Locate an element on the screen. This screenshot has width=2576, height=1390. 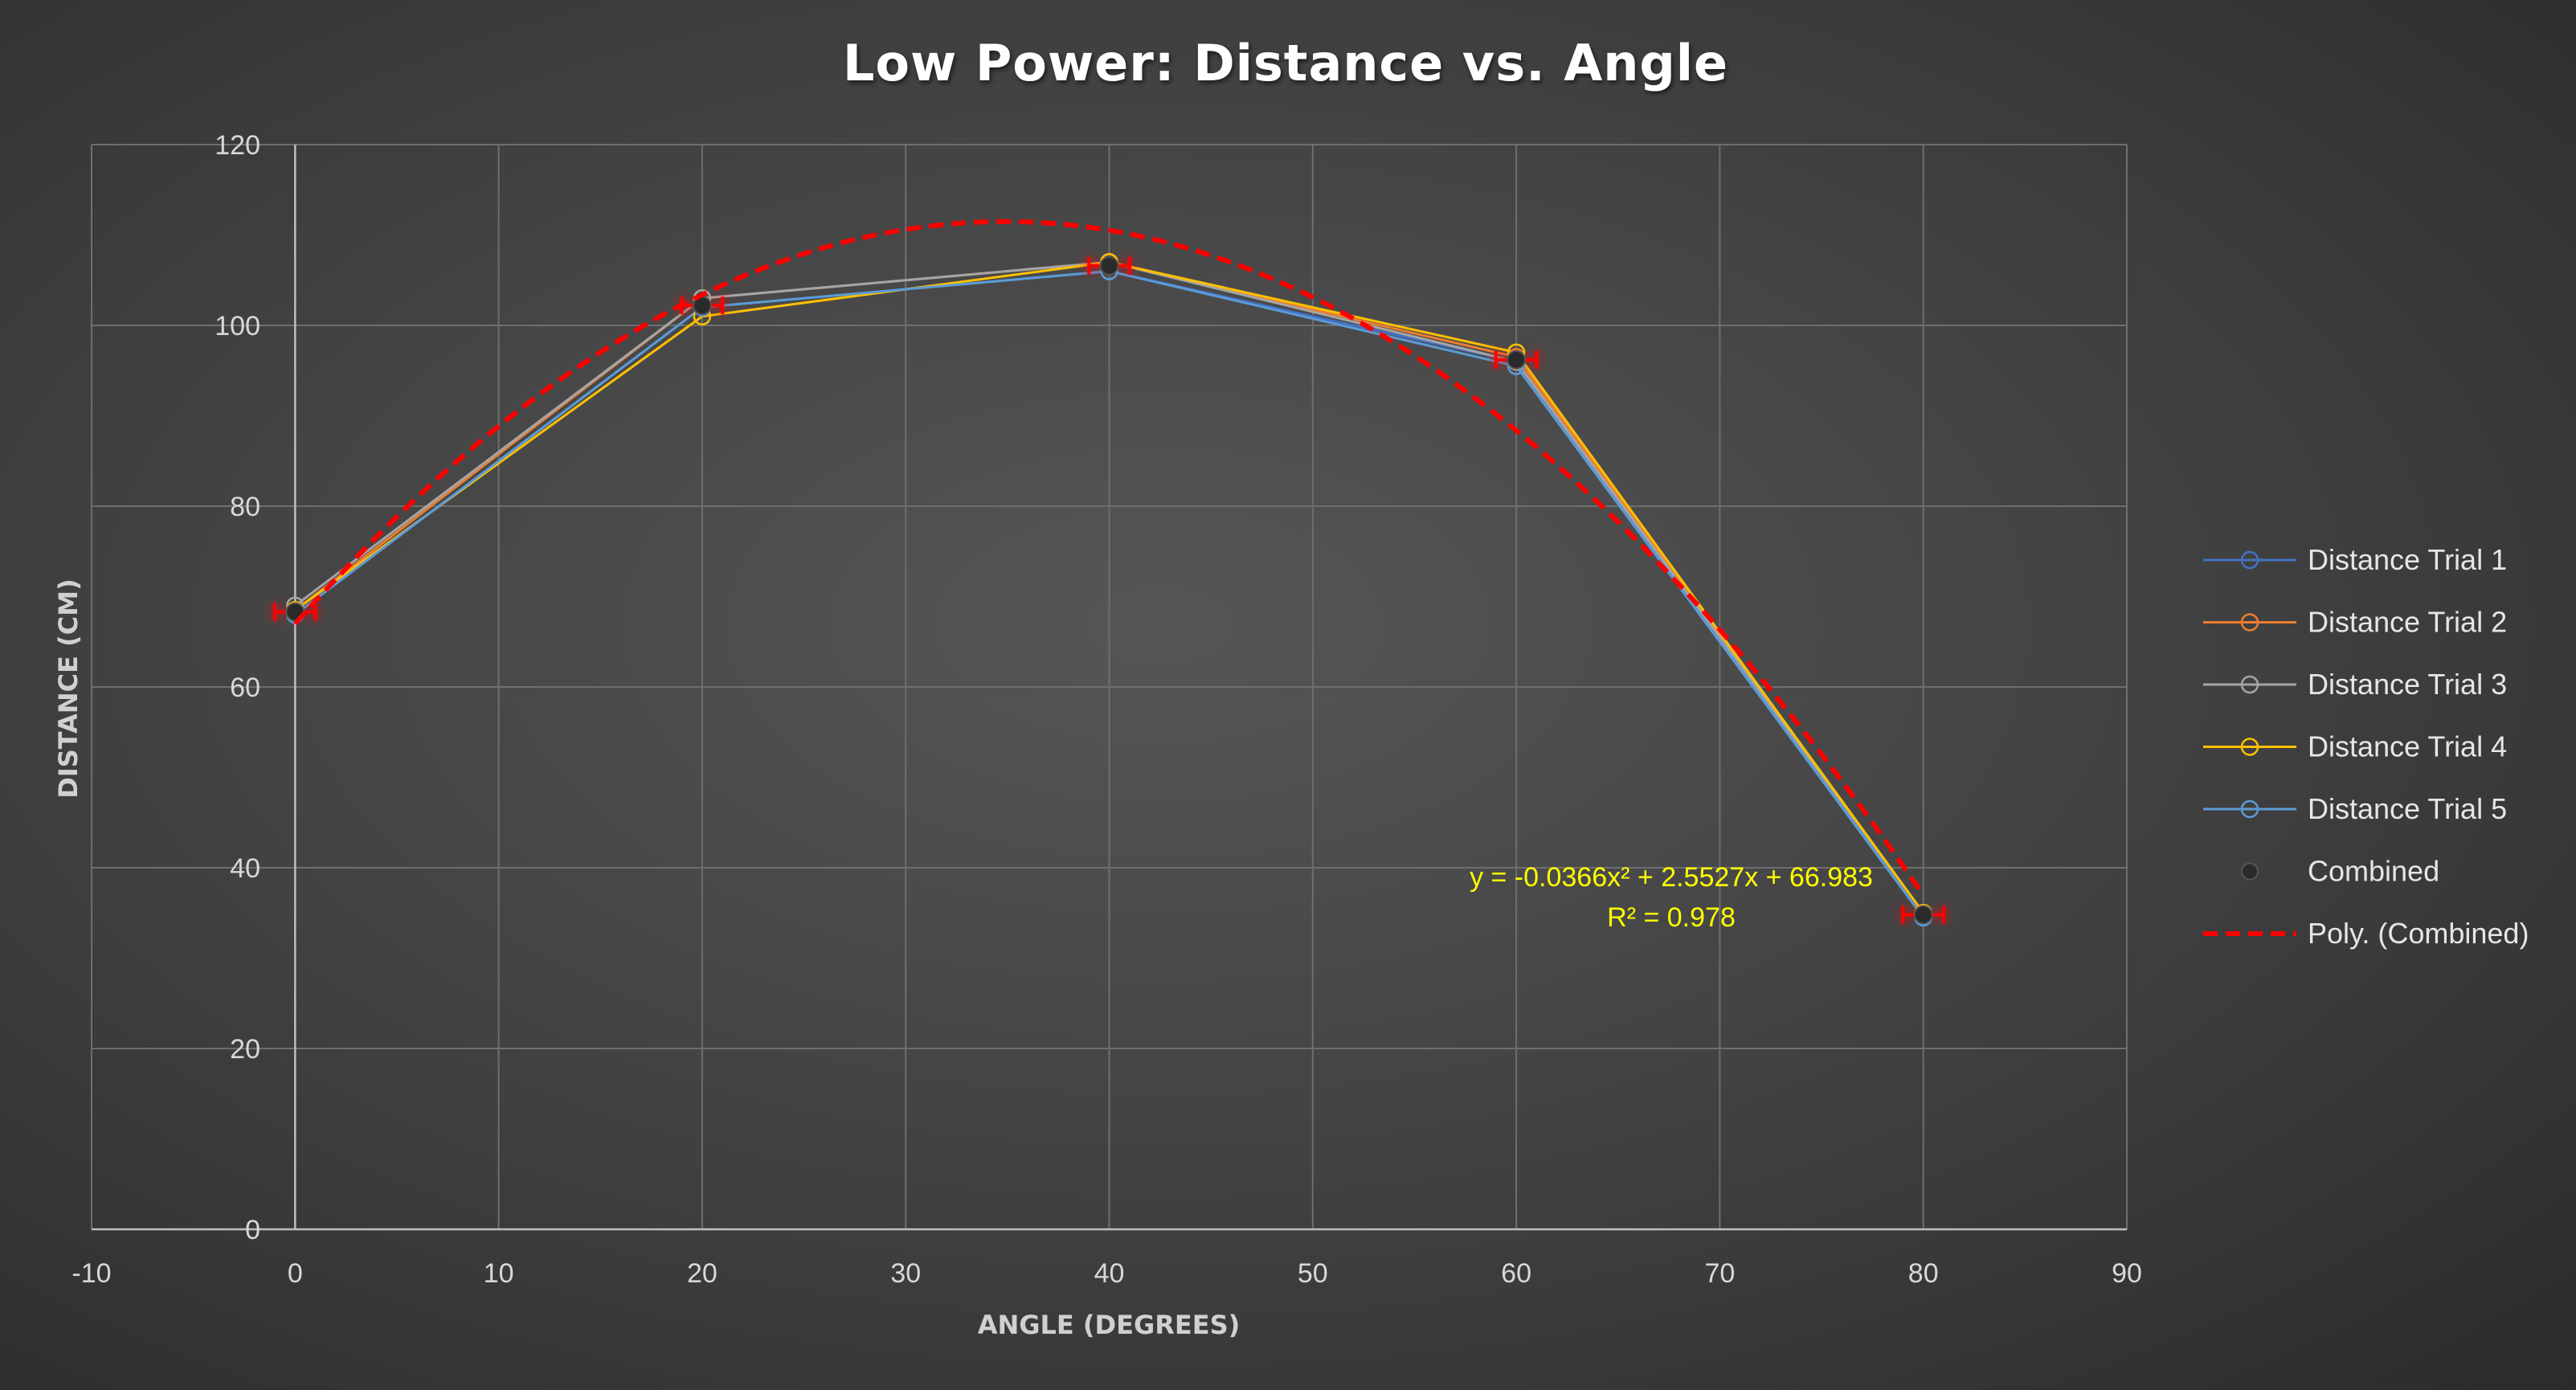
y-axis-title: DISTANCE (CM) is located at coordinates (69, 688).